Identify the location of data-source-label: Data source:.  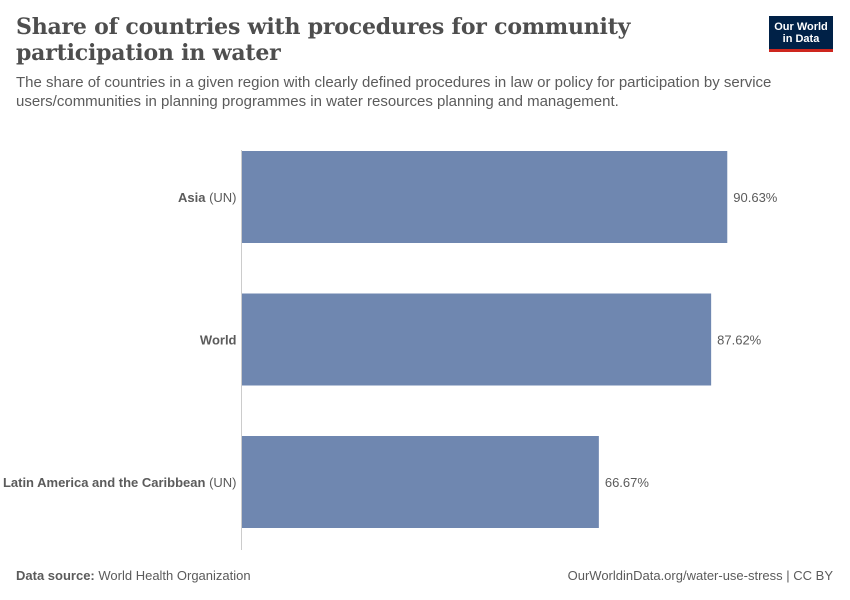
(55, 575).